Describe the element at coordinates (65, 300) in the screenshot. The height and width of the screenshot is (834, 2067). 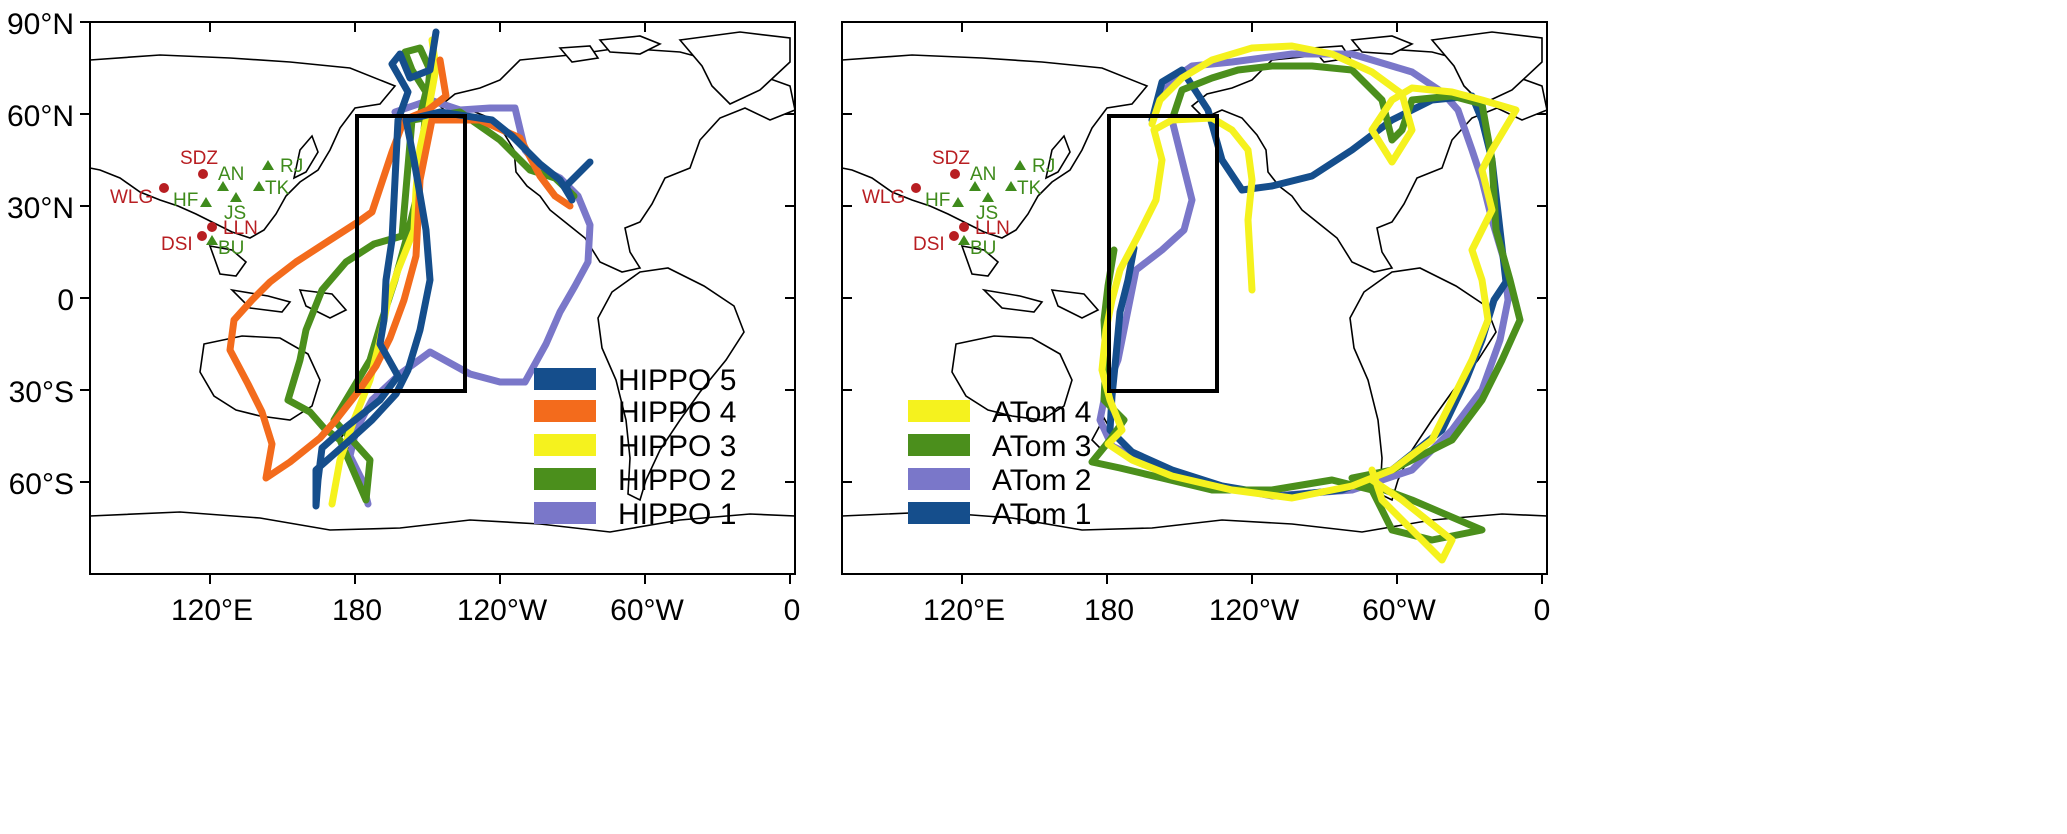
I see `y-label-0: 0` at that location.